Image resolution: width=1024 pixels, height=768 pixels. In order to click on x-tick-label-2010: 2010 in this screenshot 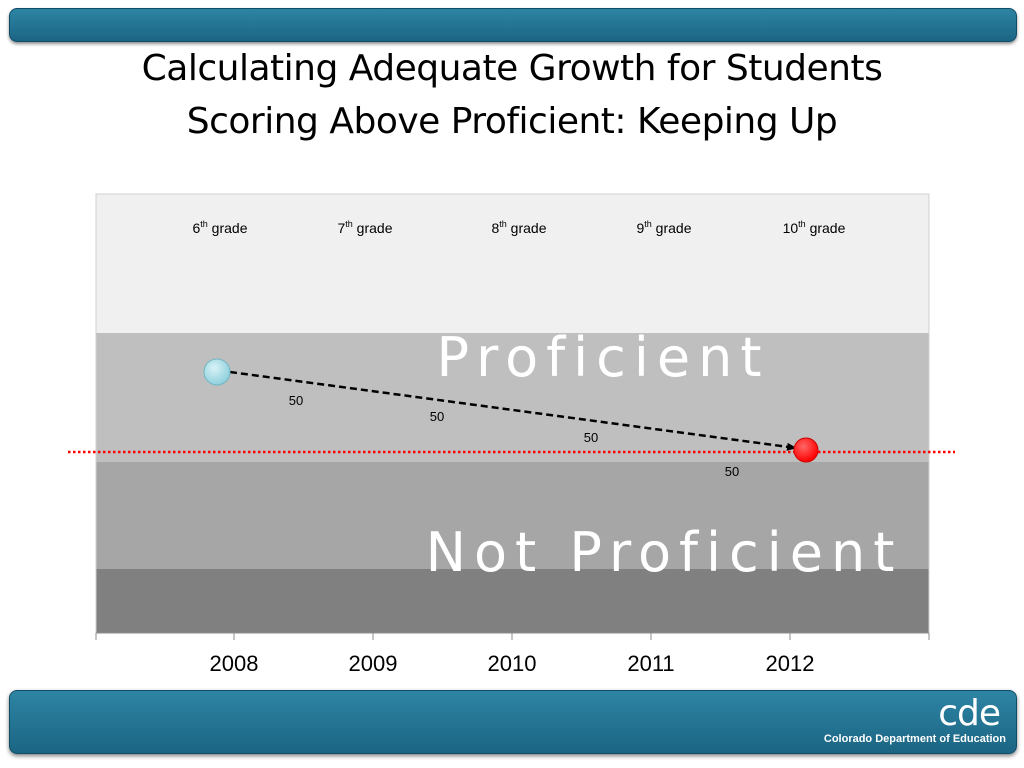, I will do `click(512, 663)`.